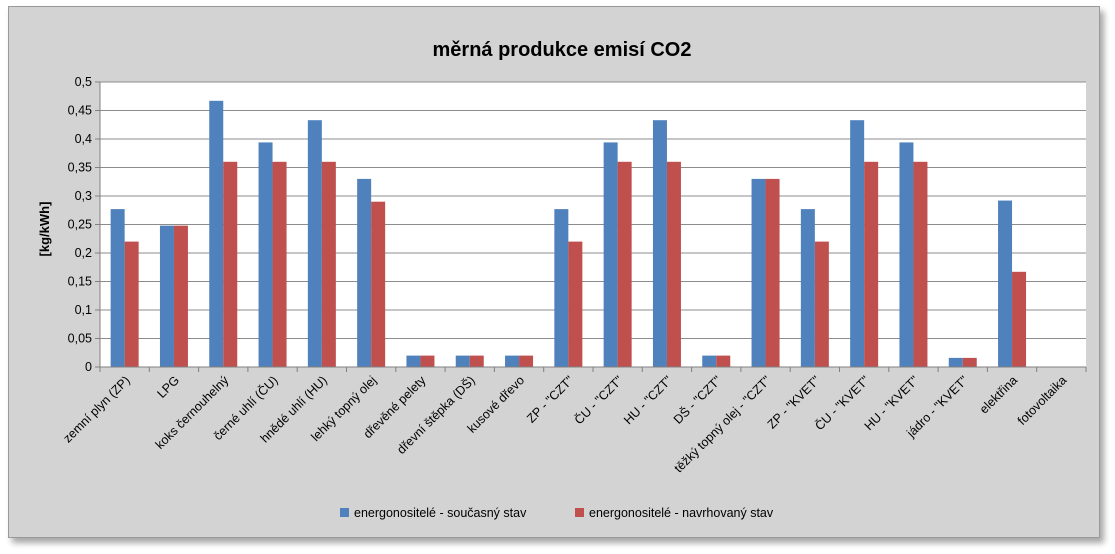 The height and width of the screenshot is (554, 1115). What do you see at coordinates (80, 168) in the screenshot?
I see `y-tick-label: 0,35` at bounding box center [80, 168].